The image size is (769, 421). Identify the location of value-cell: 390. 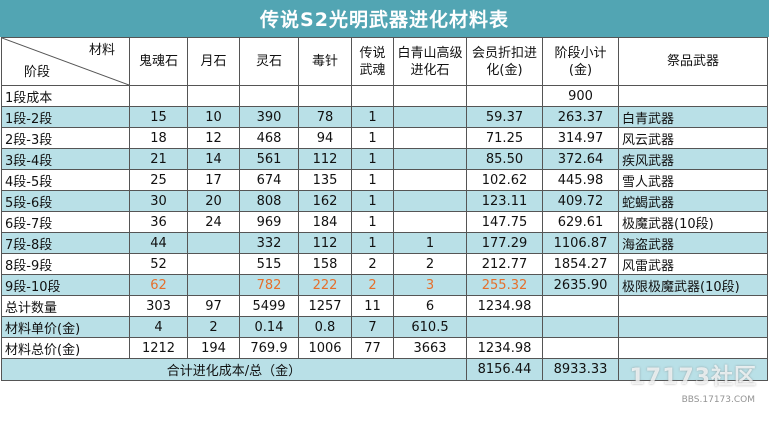
(269, 117).